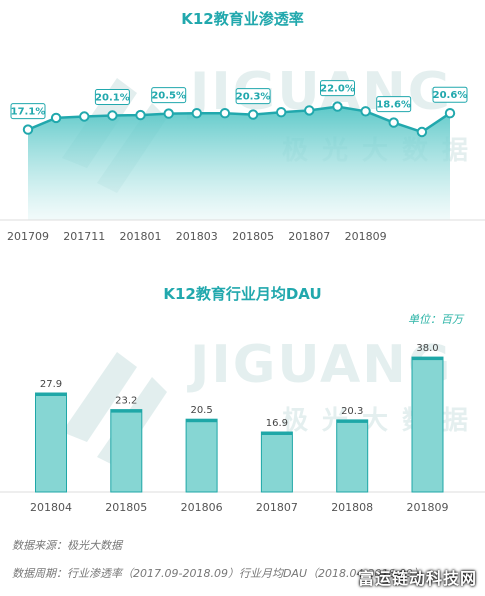 The height and width of the screenshot is (596, 485). I want to click on svg-text: 20.3%, so click(253, 97).